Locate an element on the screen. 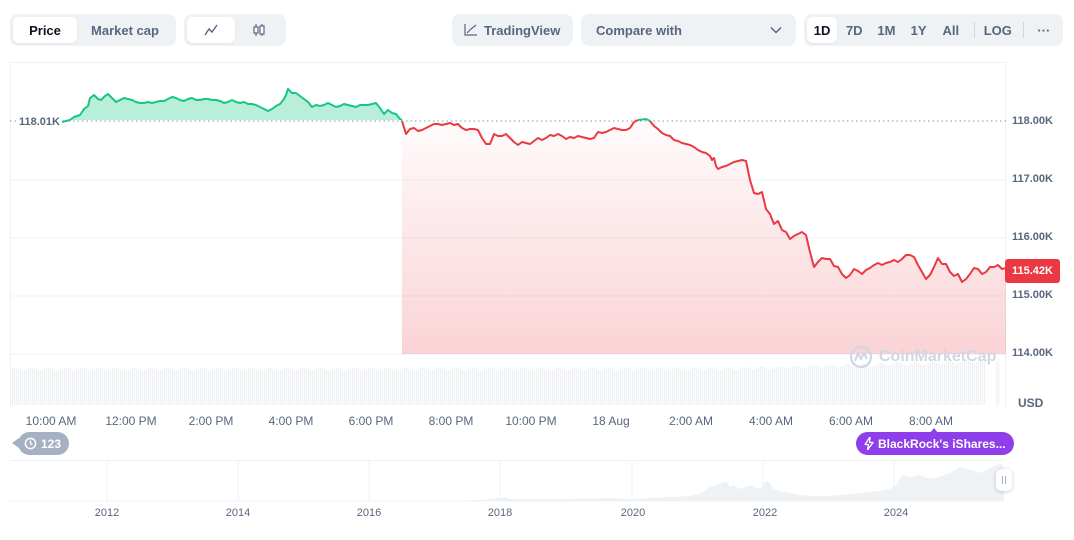 The width and height of the screenshot is (1074, 540). x-tick: 12:00 PM is located at coordinates (131, 421).